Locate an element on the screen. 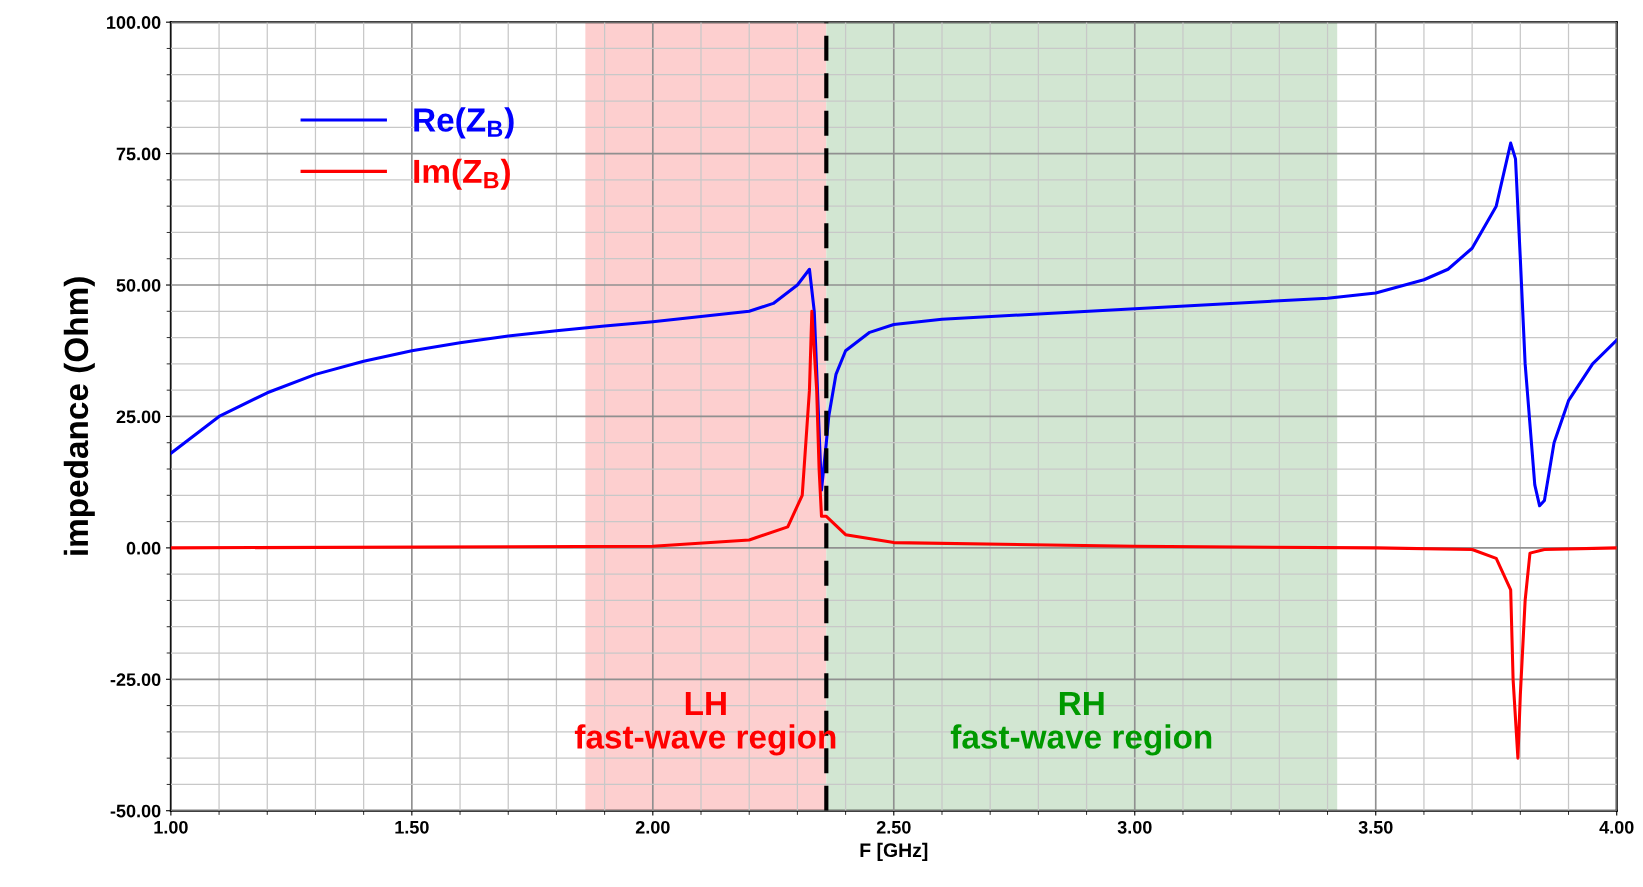 This screenshot has height=887, width=1643. y-axis-title: impedance (Ohm) is located at coordinates (79, 416).